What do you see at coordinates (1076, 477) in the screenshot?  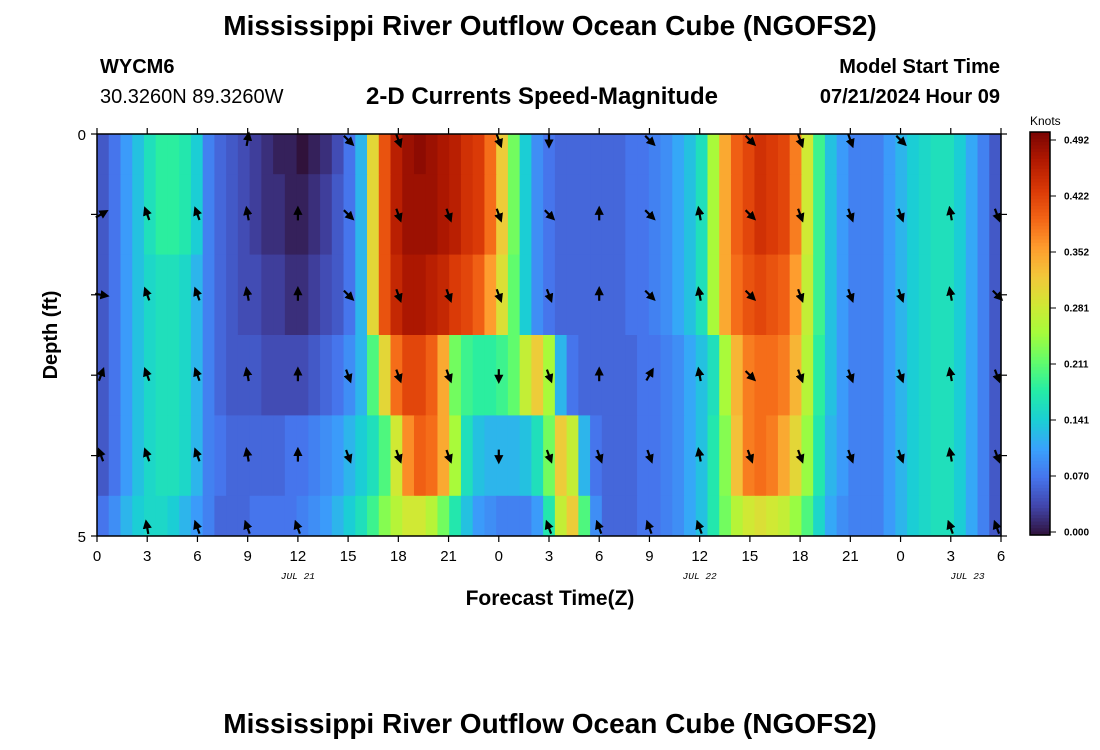 I see `colorbar-tick-label: 0.070` at bounding box center [1076, 477].